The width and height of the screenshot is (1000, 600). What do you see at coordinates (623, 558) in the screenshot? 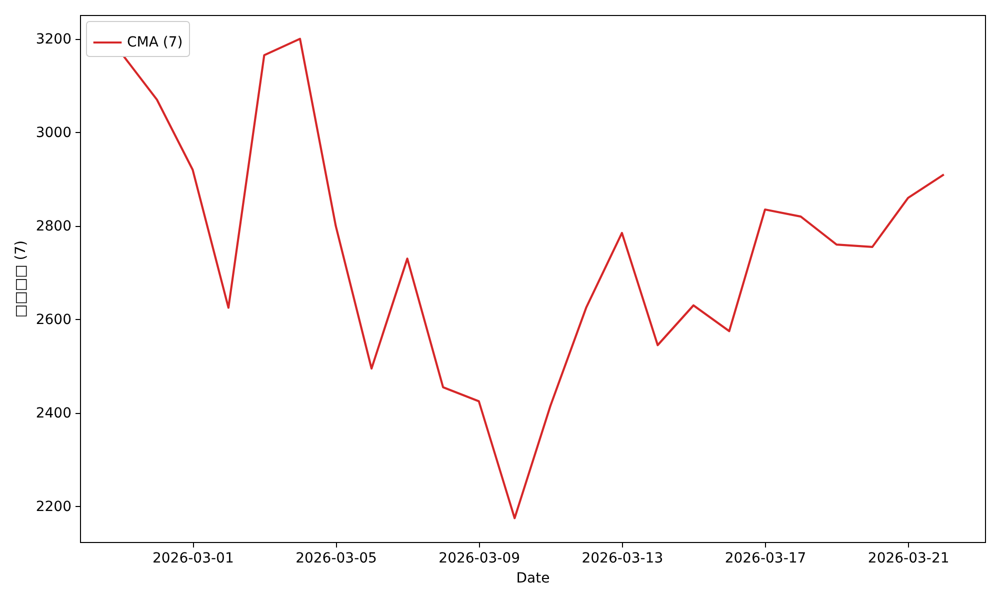
I see `x-tick-label: 2026-03-13` at bounding box center [623, 558].